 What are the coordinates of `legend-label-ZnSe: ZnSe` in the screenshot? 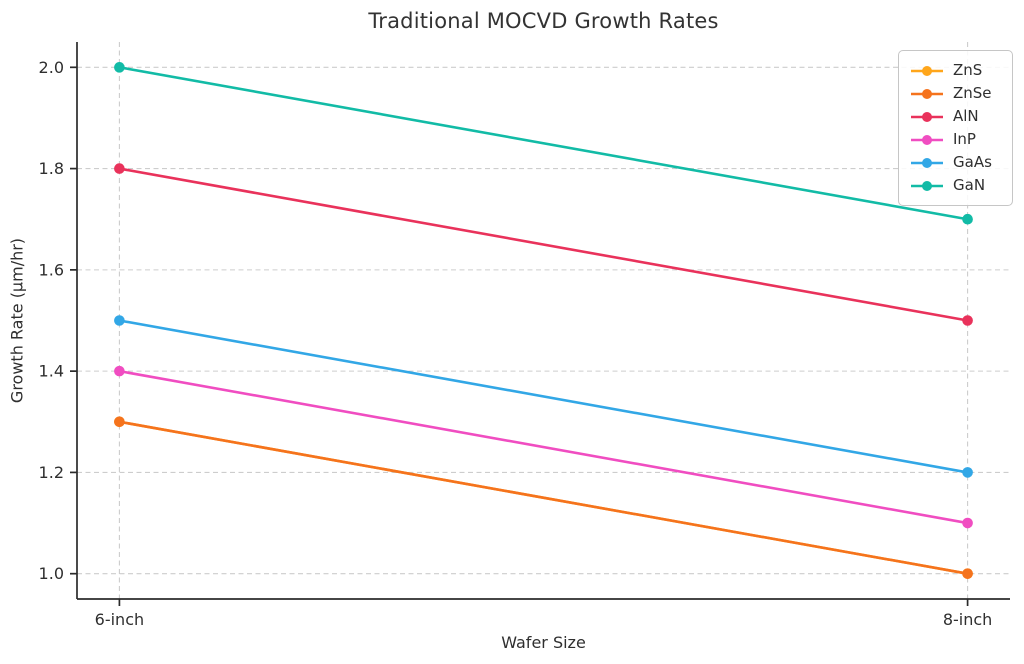 It's located at (972, 93).